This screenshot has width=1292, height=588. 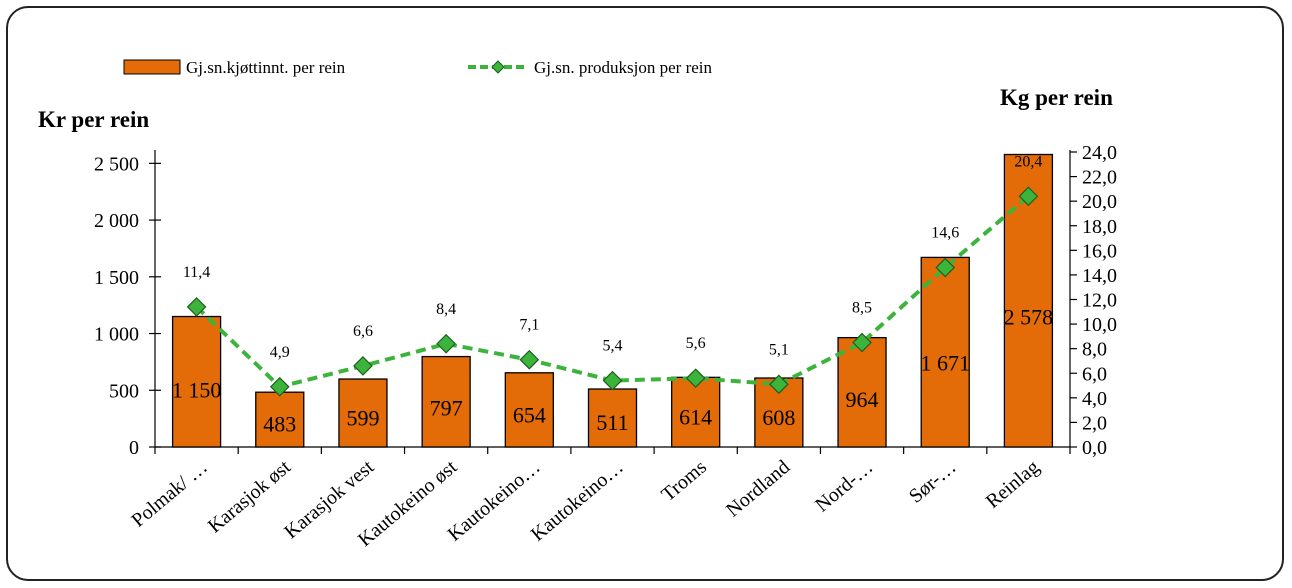 I want to click on y-right-tick-label: 4,0, so click(x=1094, y=399).